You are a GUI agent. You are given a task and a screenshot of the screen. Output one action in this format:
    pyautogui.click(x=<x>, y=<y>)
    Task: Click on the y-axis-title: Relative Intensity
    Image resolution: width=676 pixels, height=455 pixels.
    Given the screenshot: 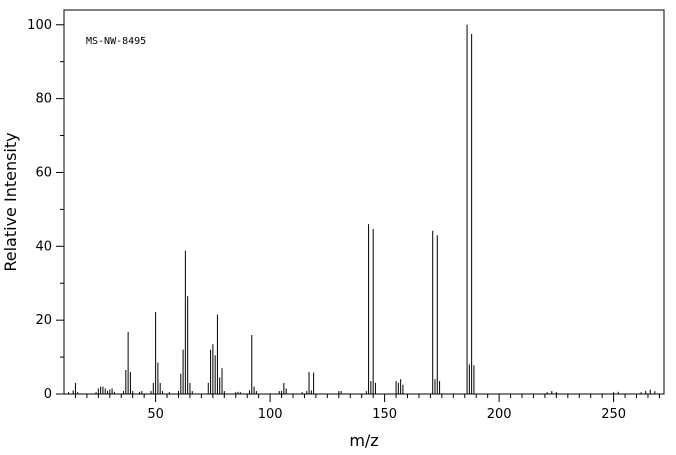 What is the action you would take?
    pyautogui.click(x=10, y=201)
    